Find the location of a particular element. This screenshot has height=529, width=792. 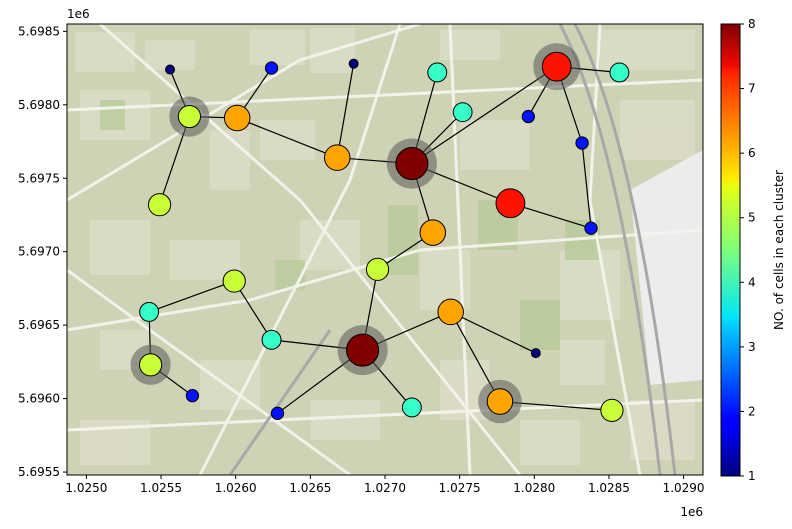

colorbar-label: NO. of cells in each cluster is located at coordinates (779, 250).